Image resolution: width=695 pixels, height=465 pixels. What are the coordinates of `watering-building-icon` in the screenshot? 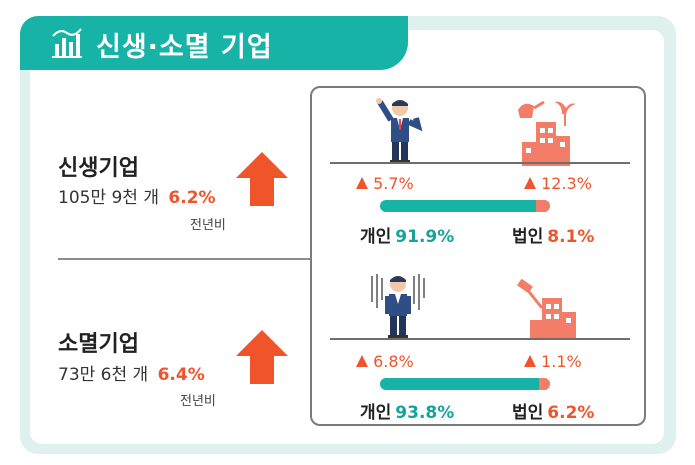 It's located at (547, 133).